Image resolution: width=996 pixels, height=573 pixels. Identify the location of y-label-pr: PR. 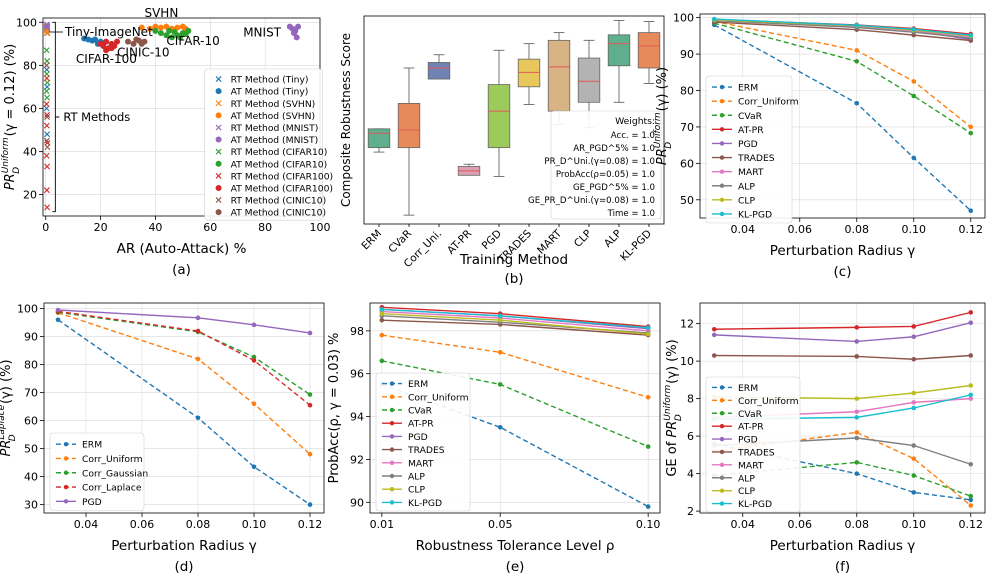
(662, 156).